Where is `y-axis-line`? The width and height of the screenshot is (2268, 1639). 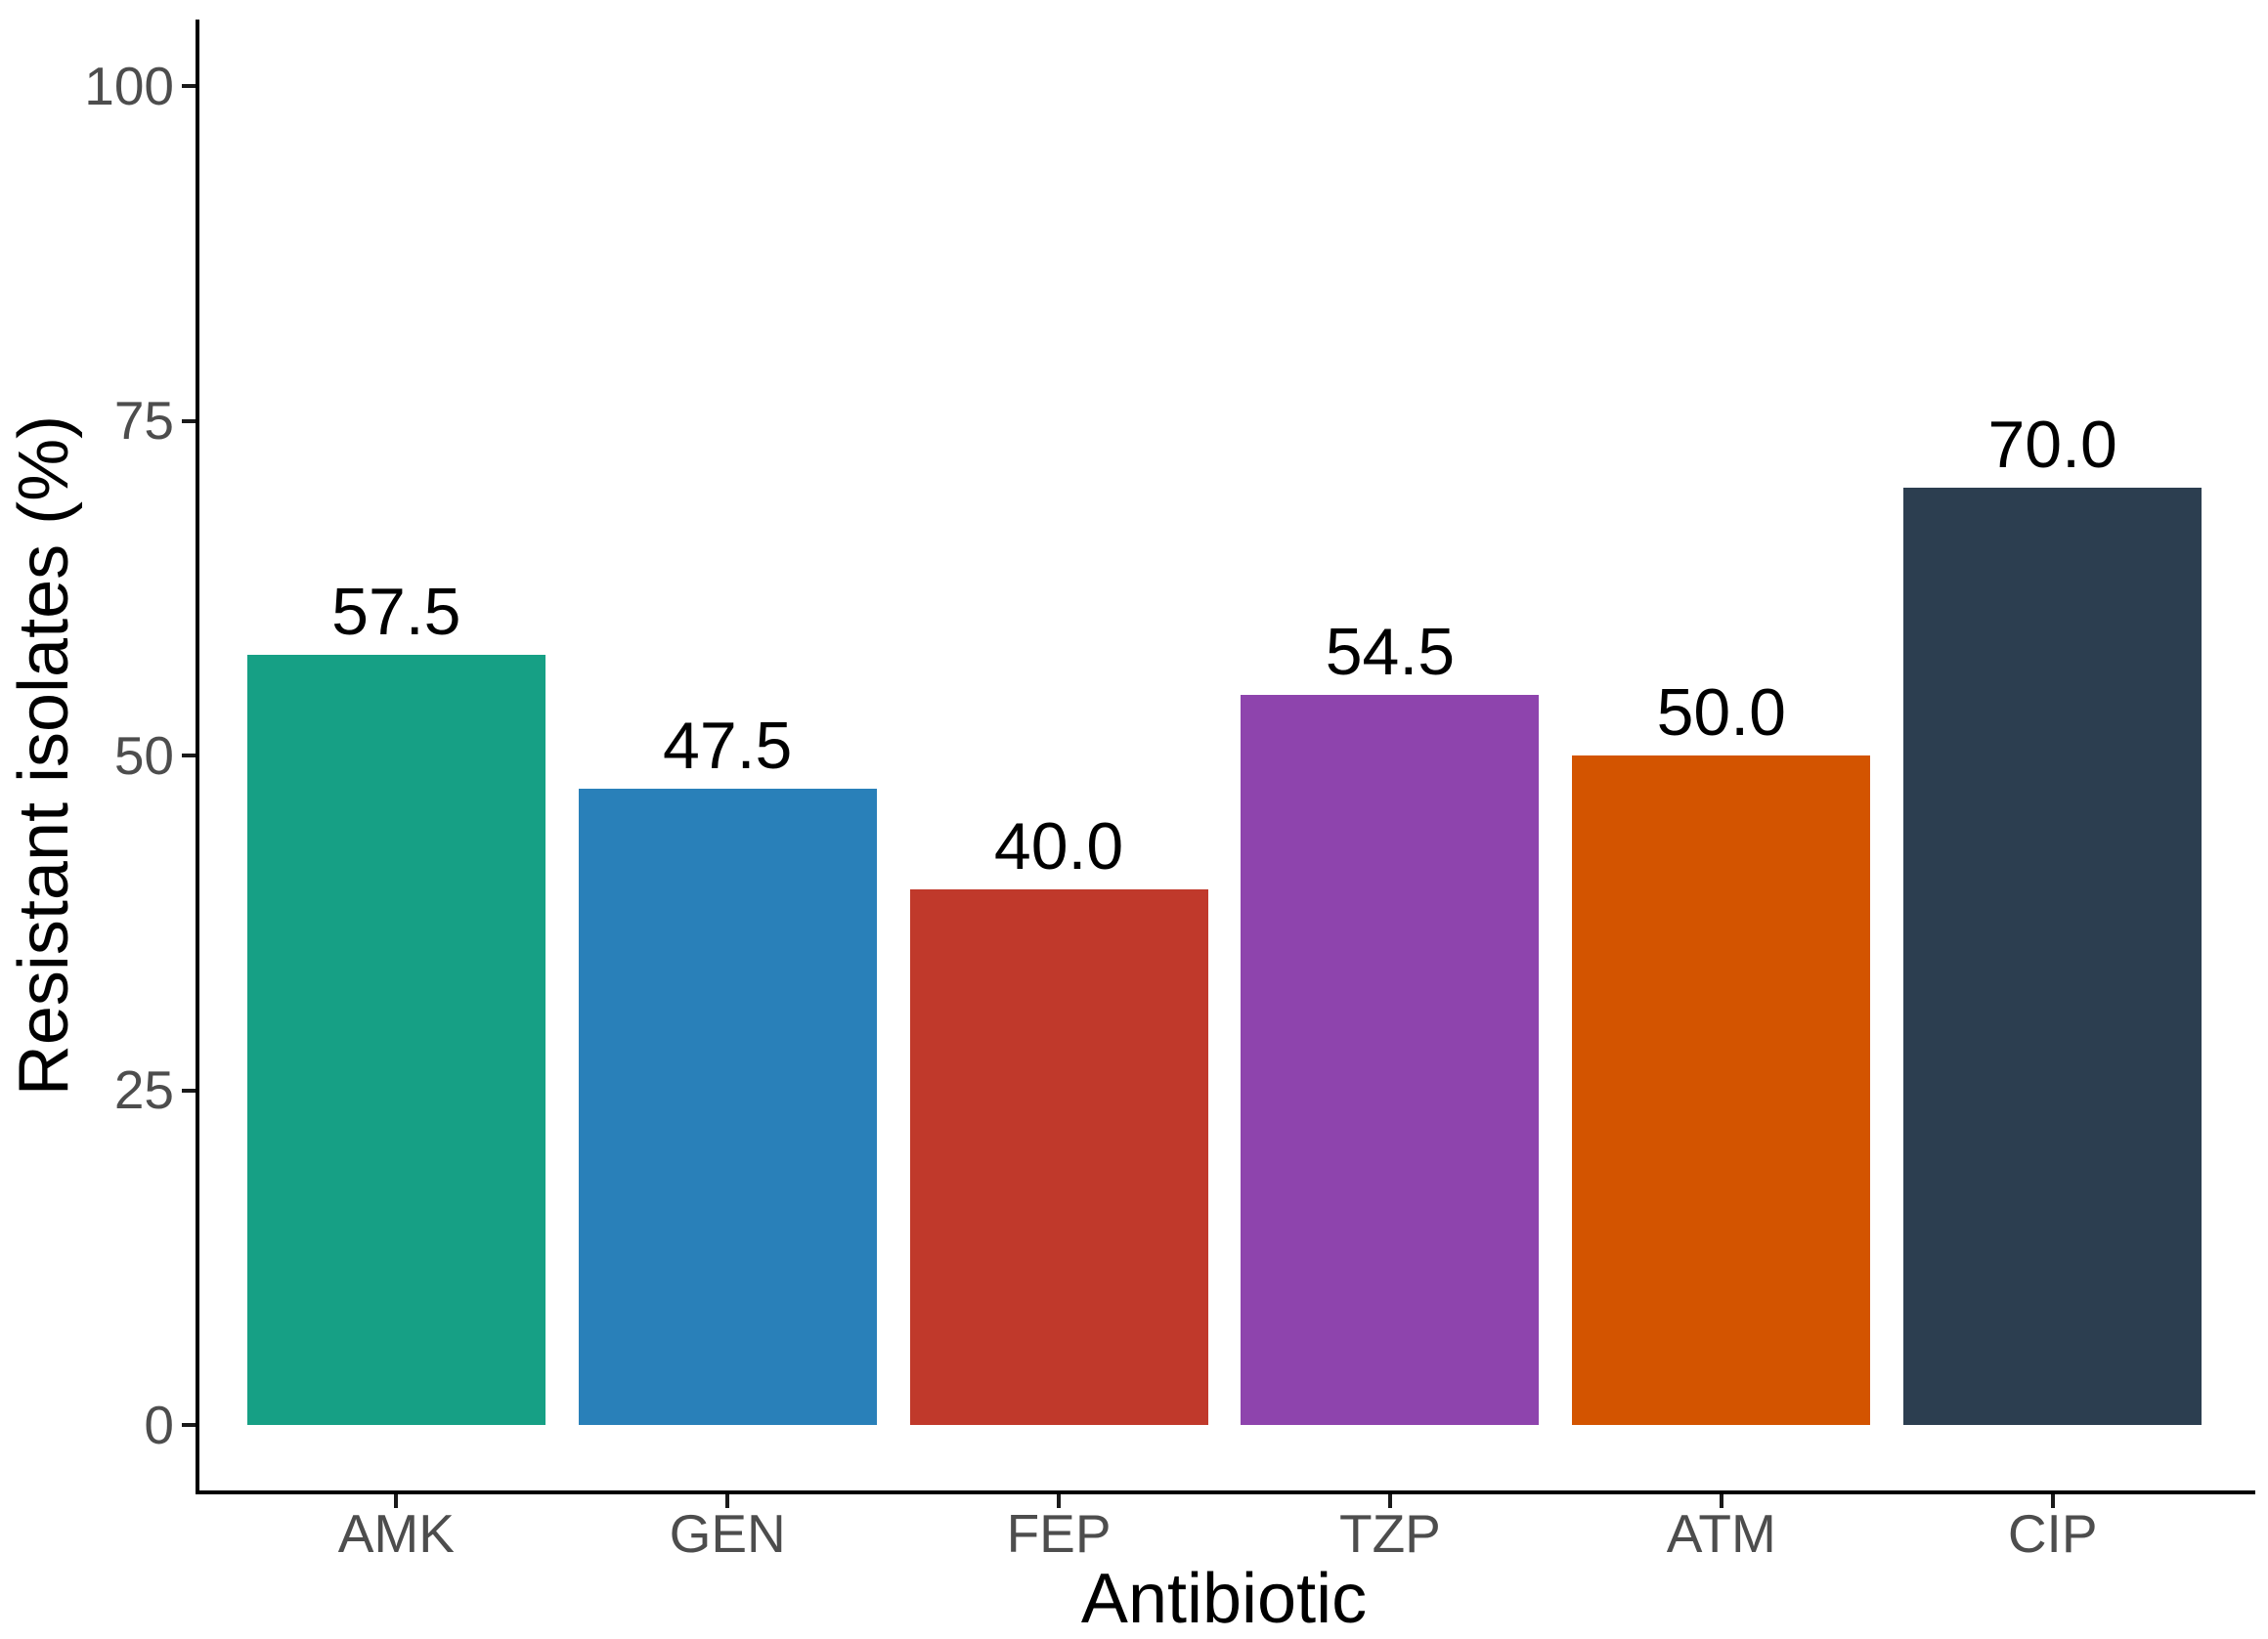
y-axis-line is located at coordinates (197, 757).